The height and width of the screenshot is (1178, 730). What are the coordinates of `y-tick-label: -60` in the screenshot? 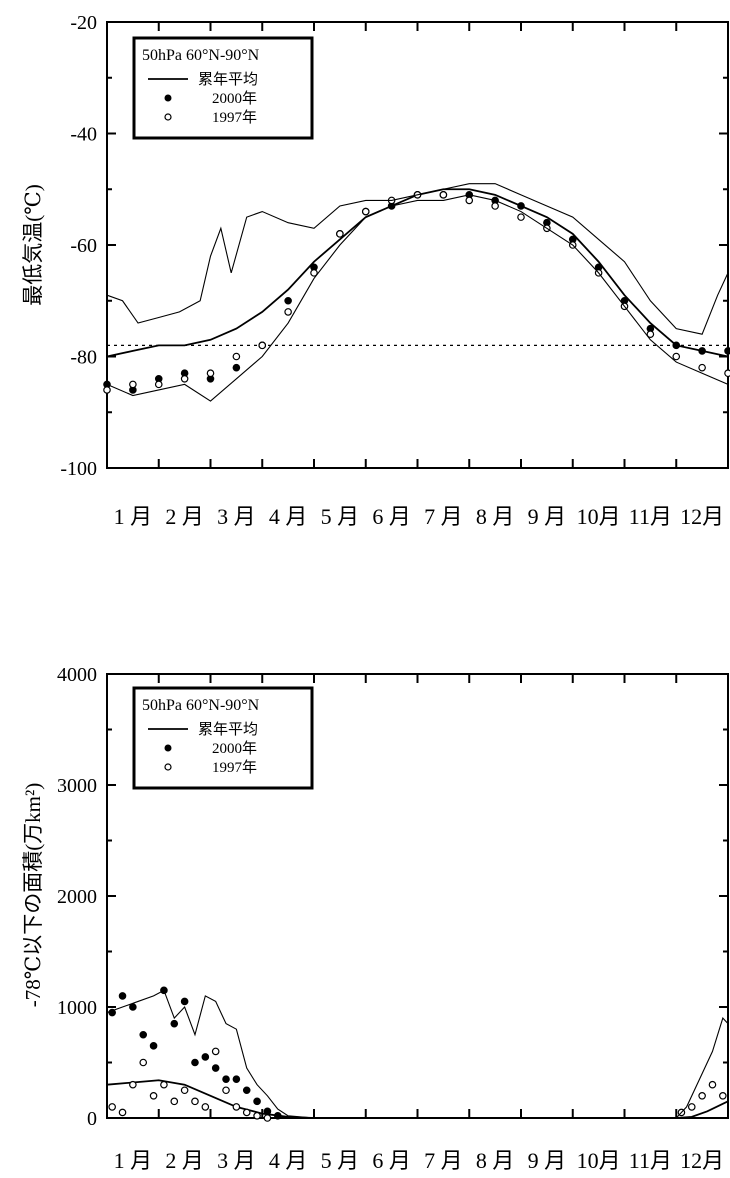 It's located at (83, 246).